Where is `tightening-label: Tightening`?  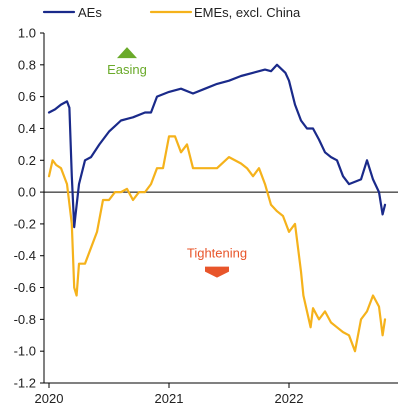
tightening-label: Tightening is located at coordinates (217, 253).